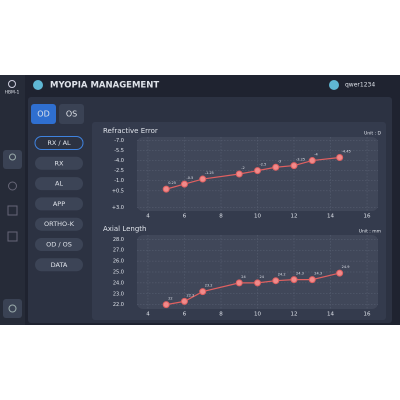  What do you see at coordinates (12, 200) in the screenshot?
I see `sidebar` at bounding box center [12, 200].